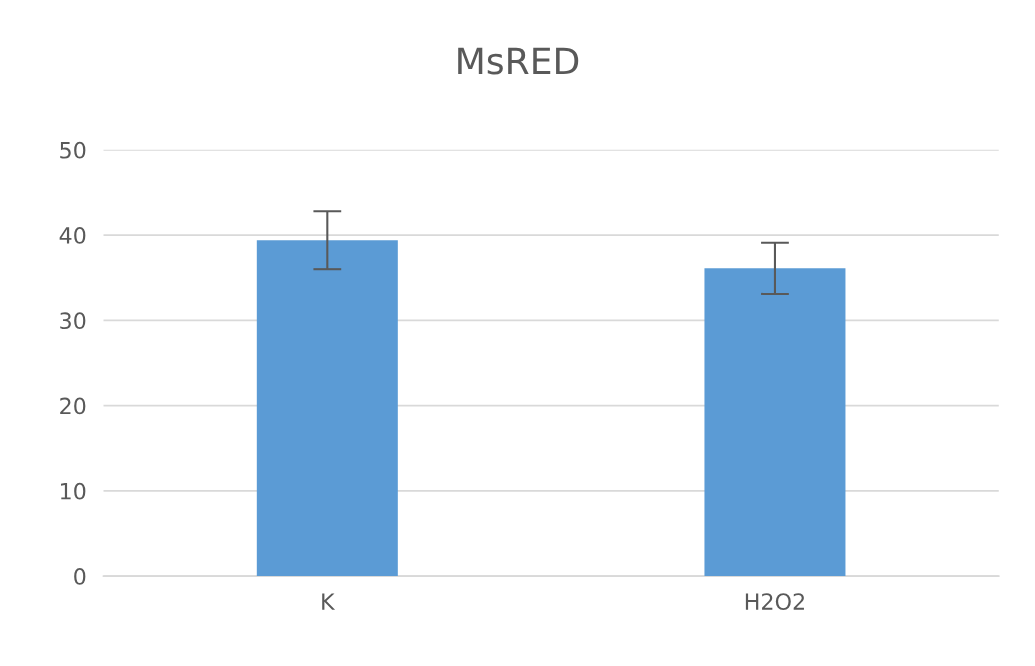 This screenshot has height=666, width=1035. I want to click on y-tick-label: 0, so click(80, 576).